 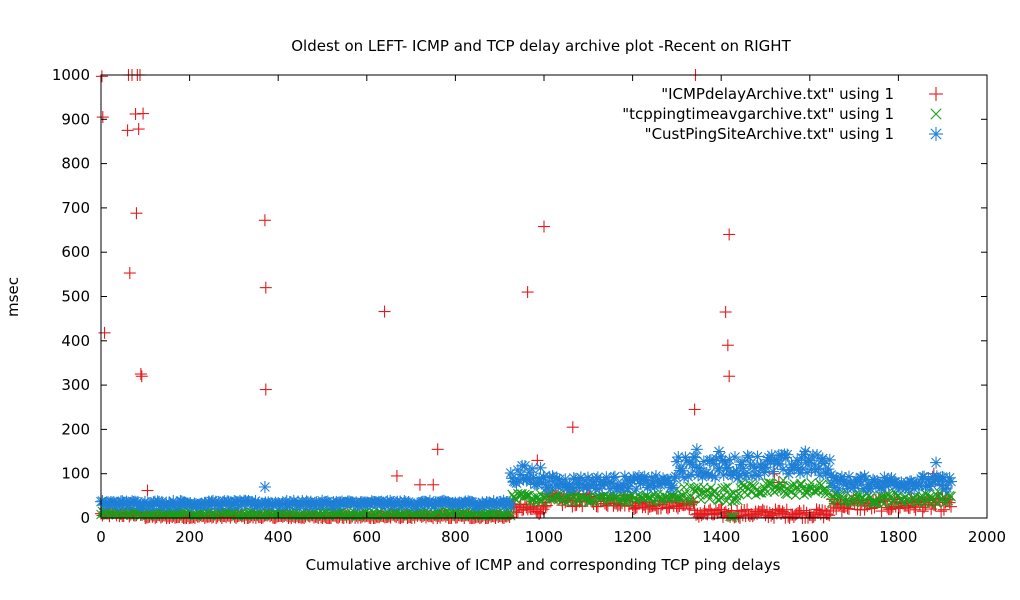 What do you see at coordinates (75, 208) in the screenshot?
I see `y-tick-label: 700` at bounding box center [75, 208].